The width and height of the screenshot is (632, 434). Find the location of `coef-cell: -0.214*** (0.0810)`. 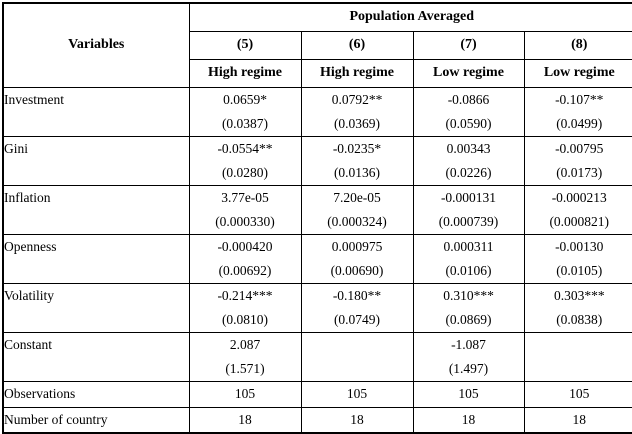

coef-cell: -0.214*** (0.0810) is located at coordinates (245, 307).